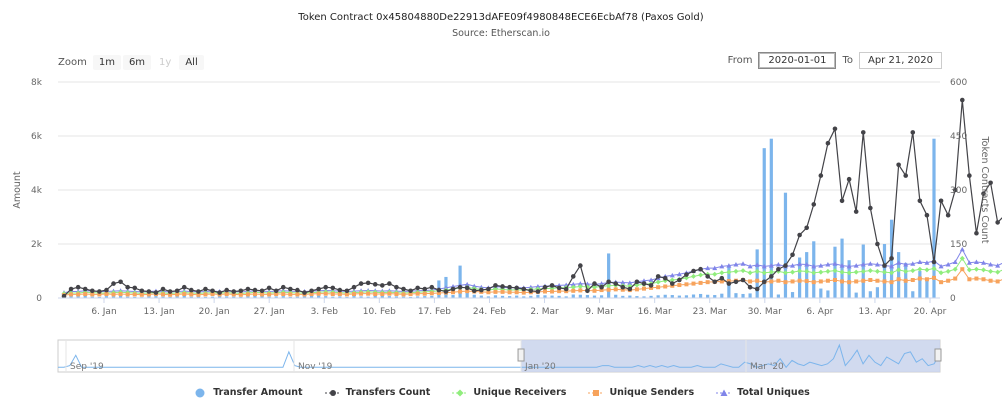 Image resolution: width=1002 pixels, height=415 pixels. Describe the element at coordinates (247, 392) in the screenshot. I see `legend-transfer-amount: Transfer Amount` at that location.